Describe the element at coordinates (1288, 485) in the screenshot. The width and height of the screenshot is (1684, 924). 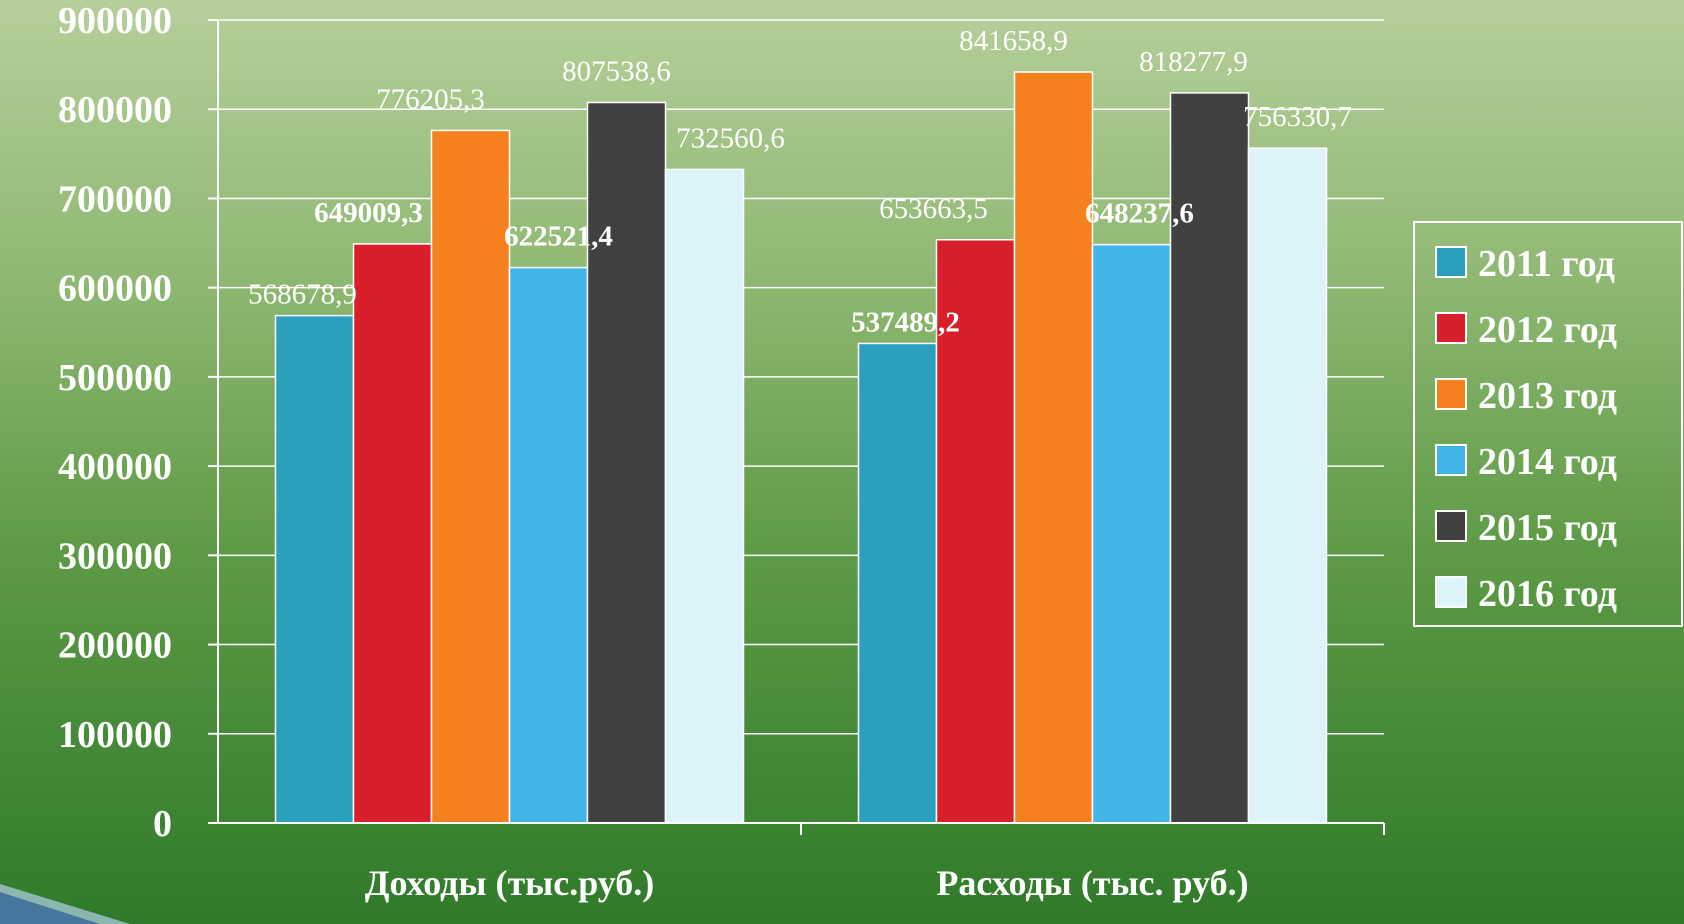
I see `bar-2016-rashody` at that location.